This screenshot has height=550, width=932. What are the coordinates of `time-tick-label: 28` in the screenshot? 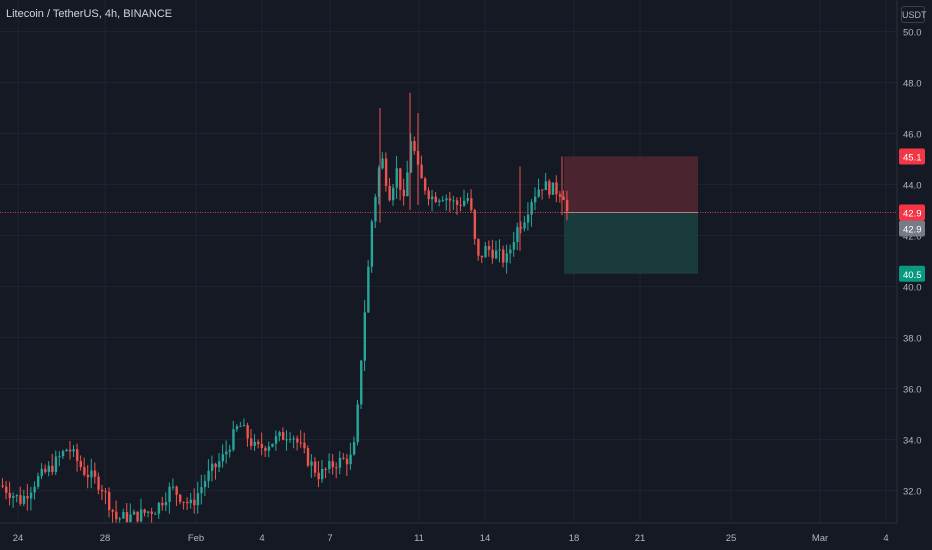 It's located at (105, 538).